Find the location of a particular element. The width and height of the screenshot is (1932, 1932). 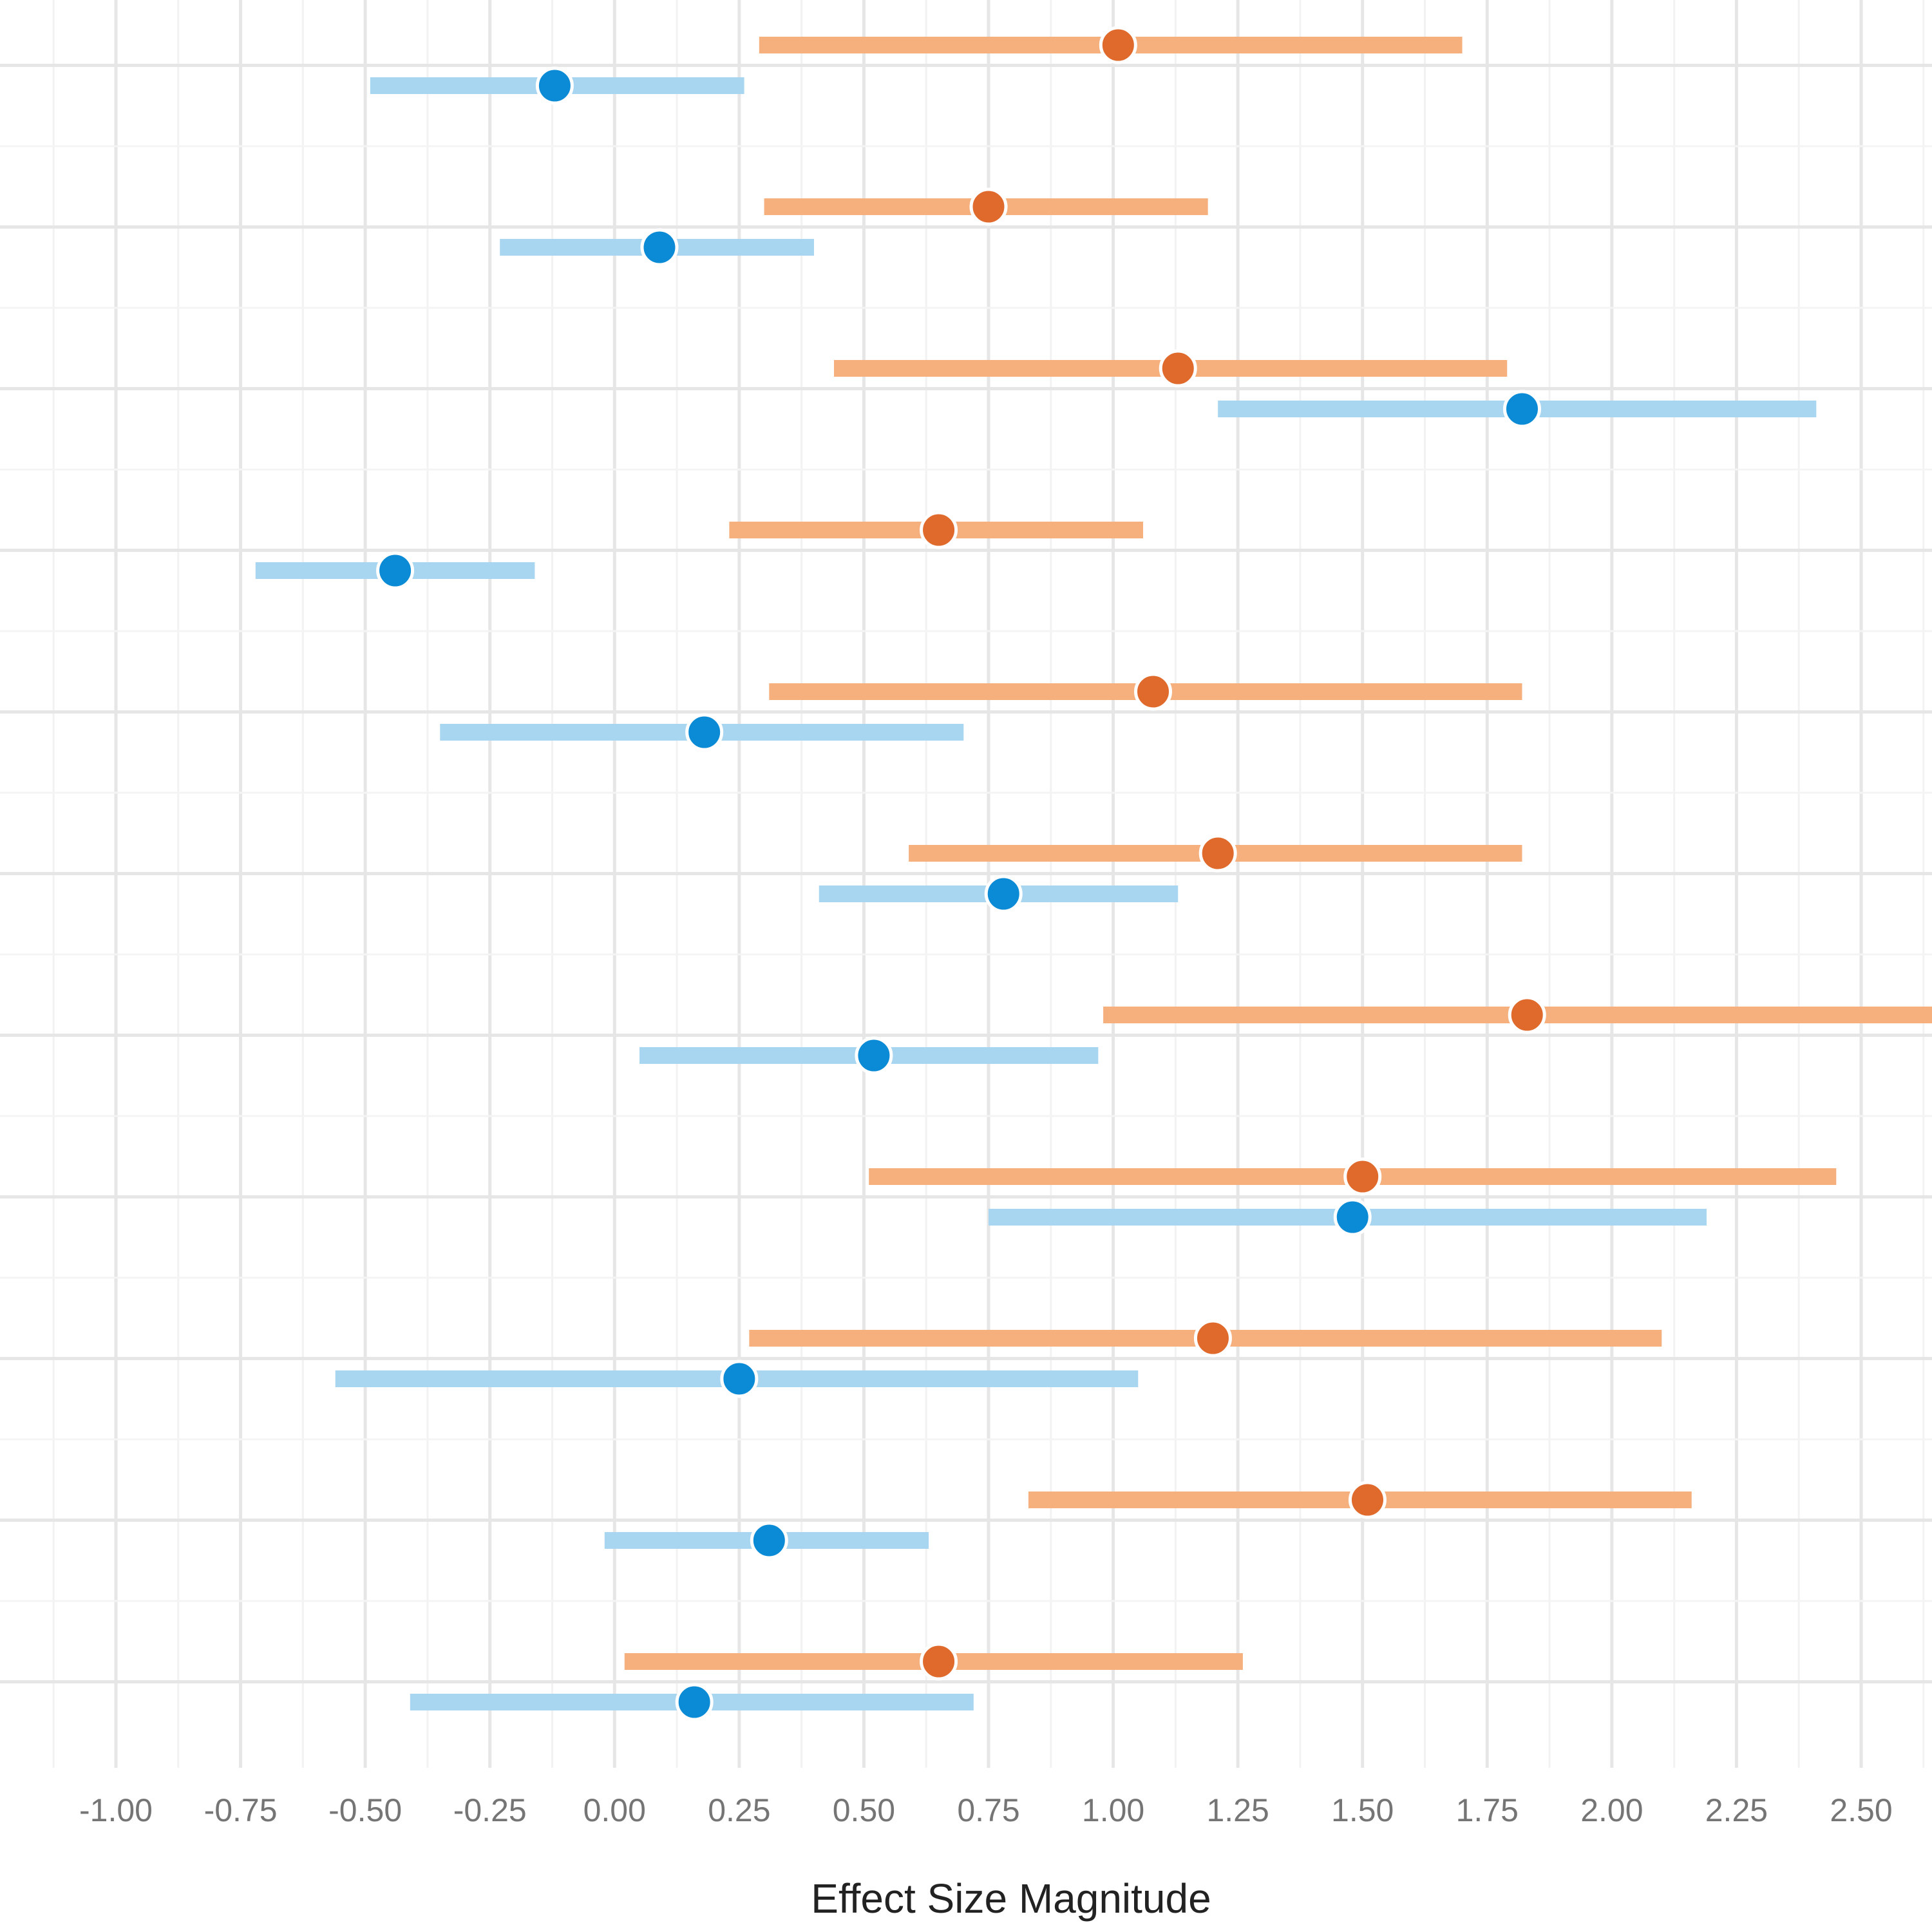

x-tick-label: 0.75 is located at coordinates (988, 1810).